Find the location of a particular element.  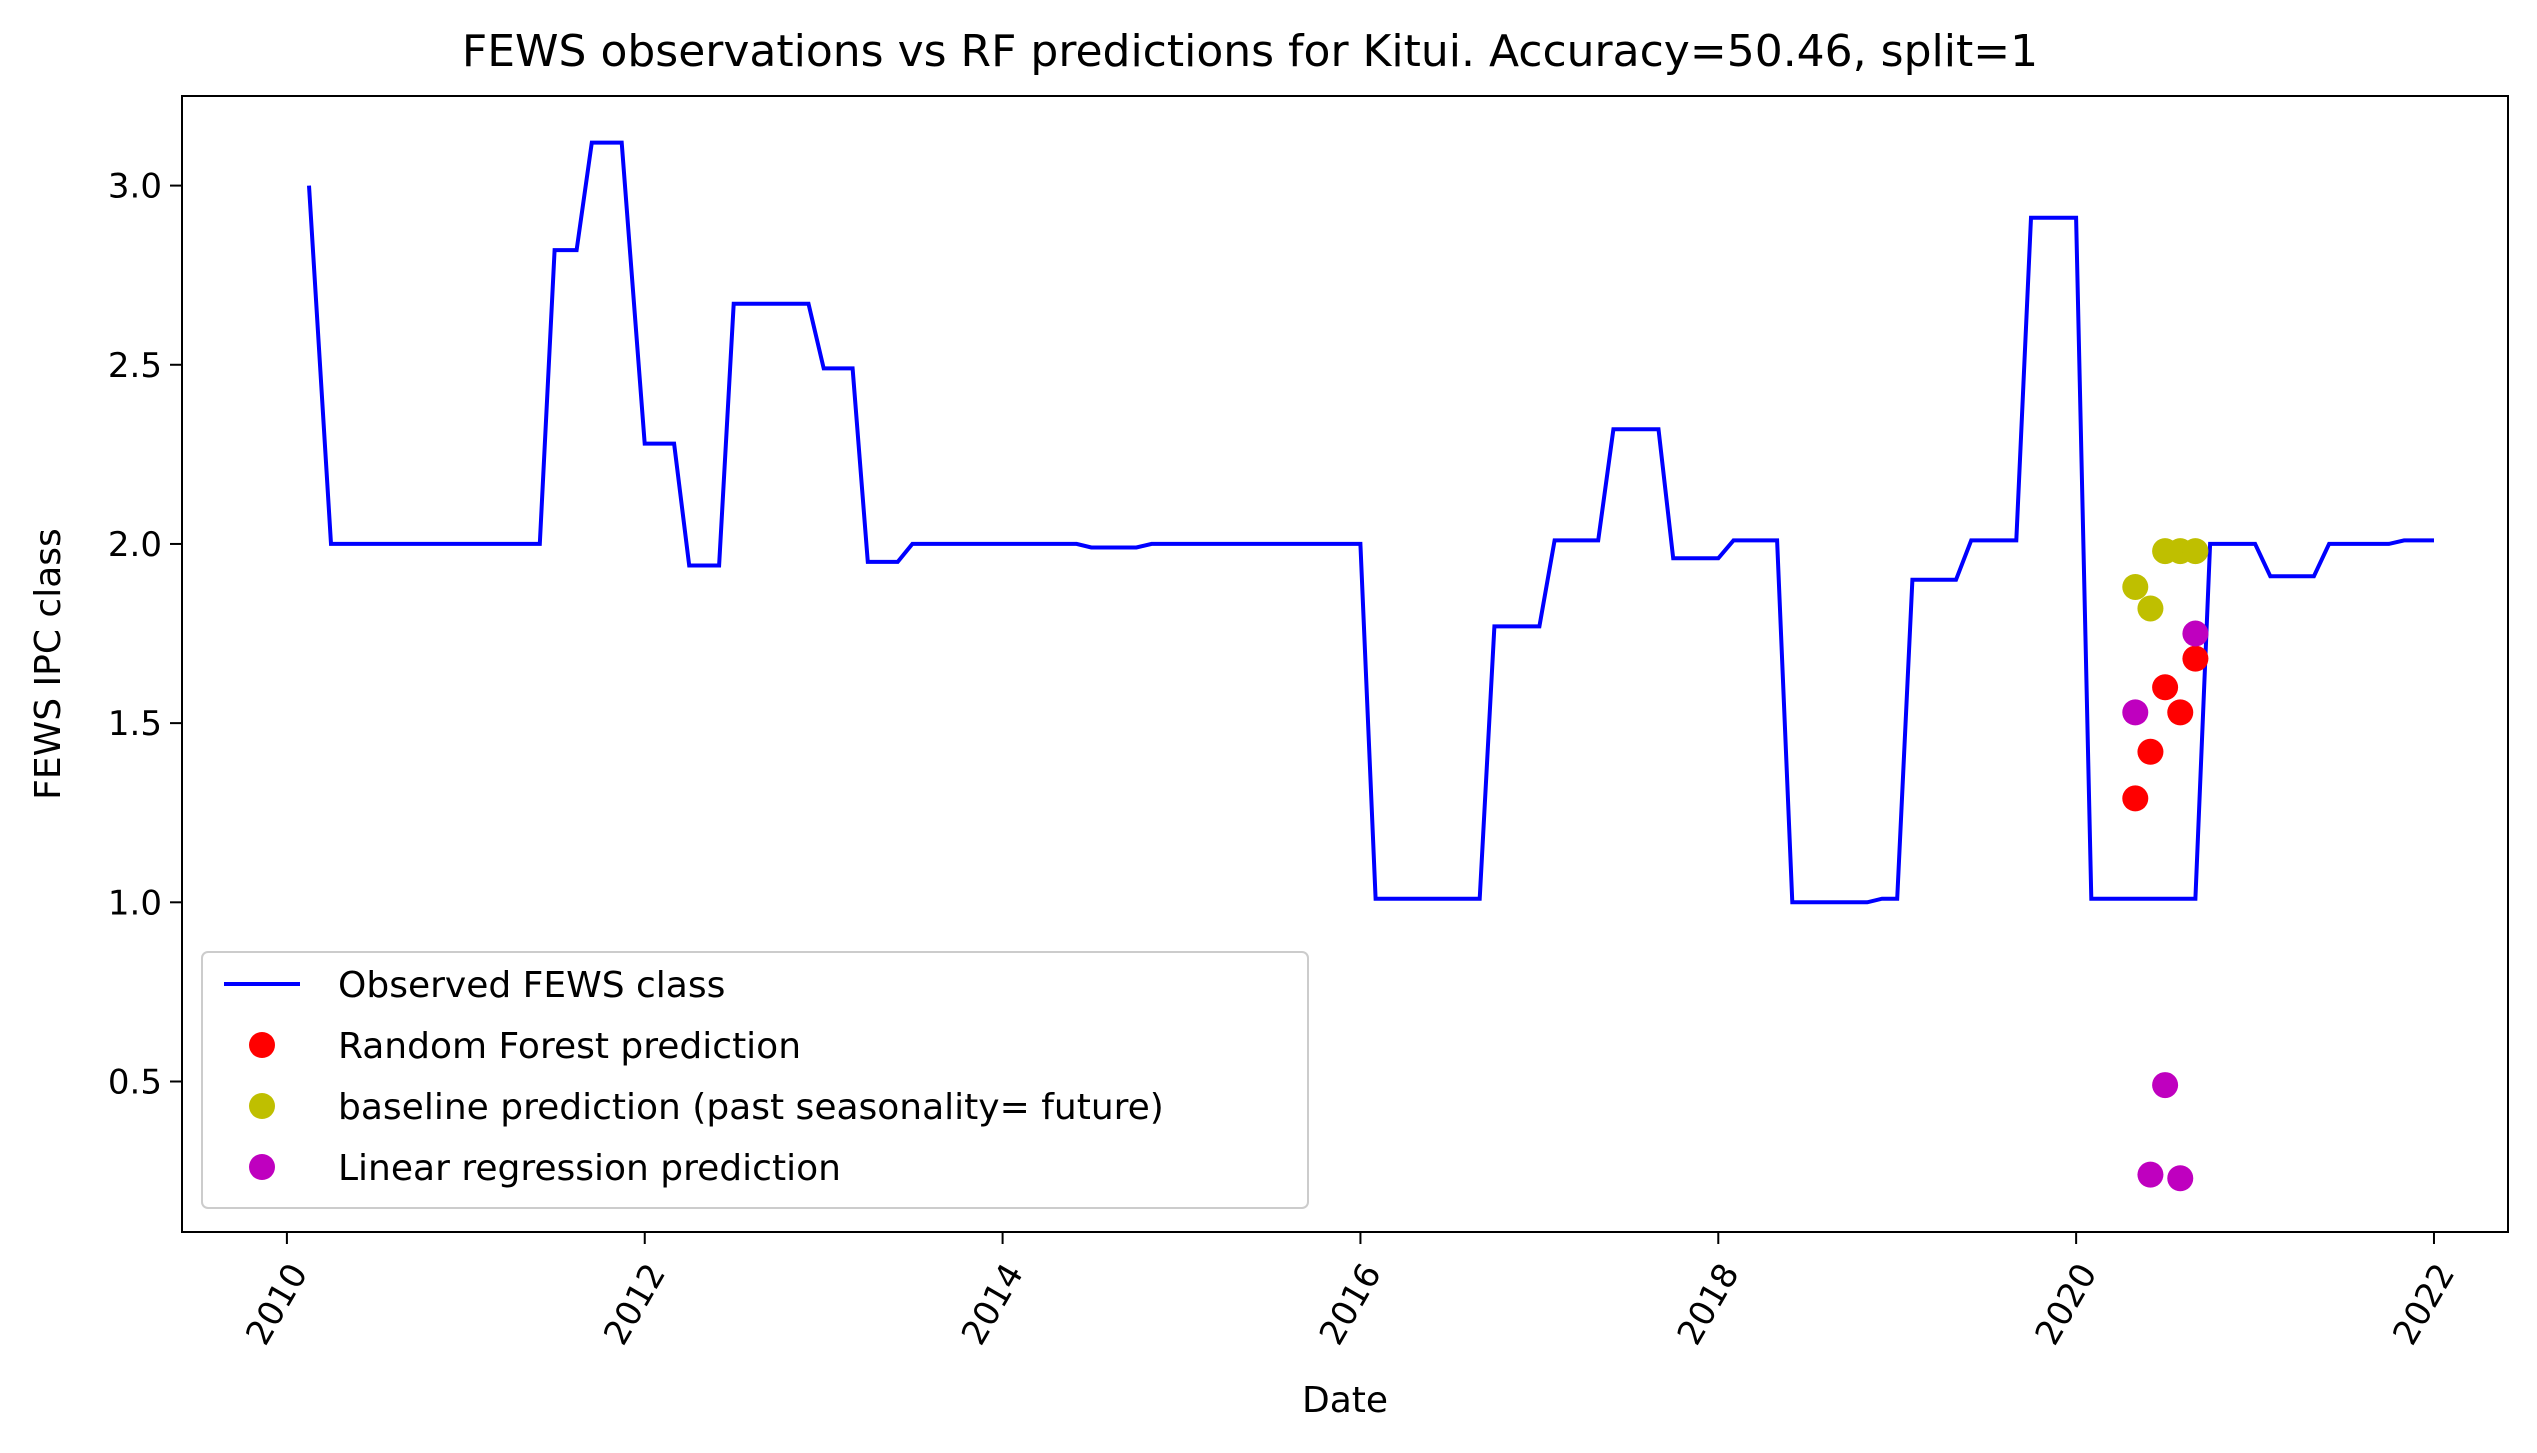

legend-label: Linear regression prediction is located at coordinates (589, 1168).